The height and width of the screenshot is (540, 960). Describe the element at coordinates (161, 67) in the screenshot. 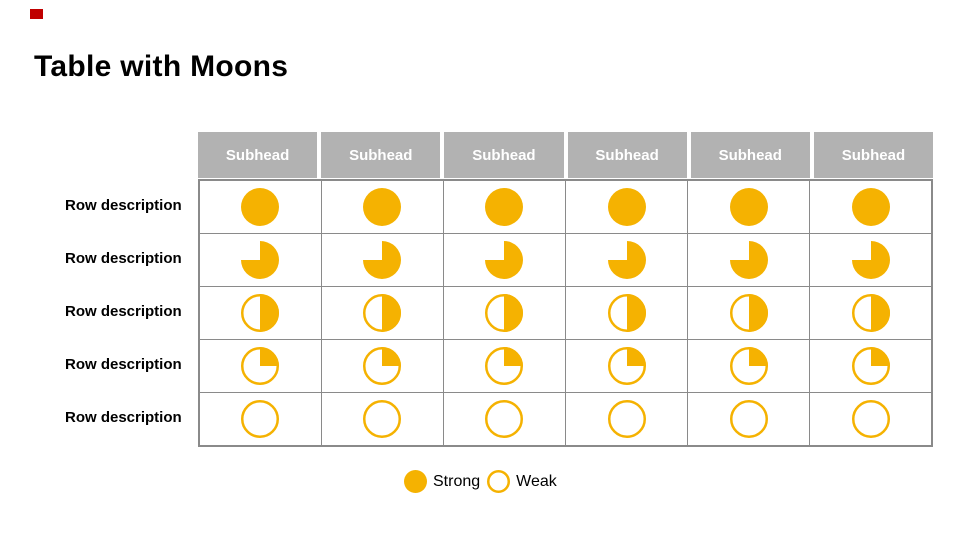

I see `page-title: Table with Moons` at that location.